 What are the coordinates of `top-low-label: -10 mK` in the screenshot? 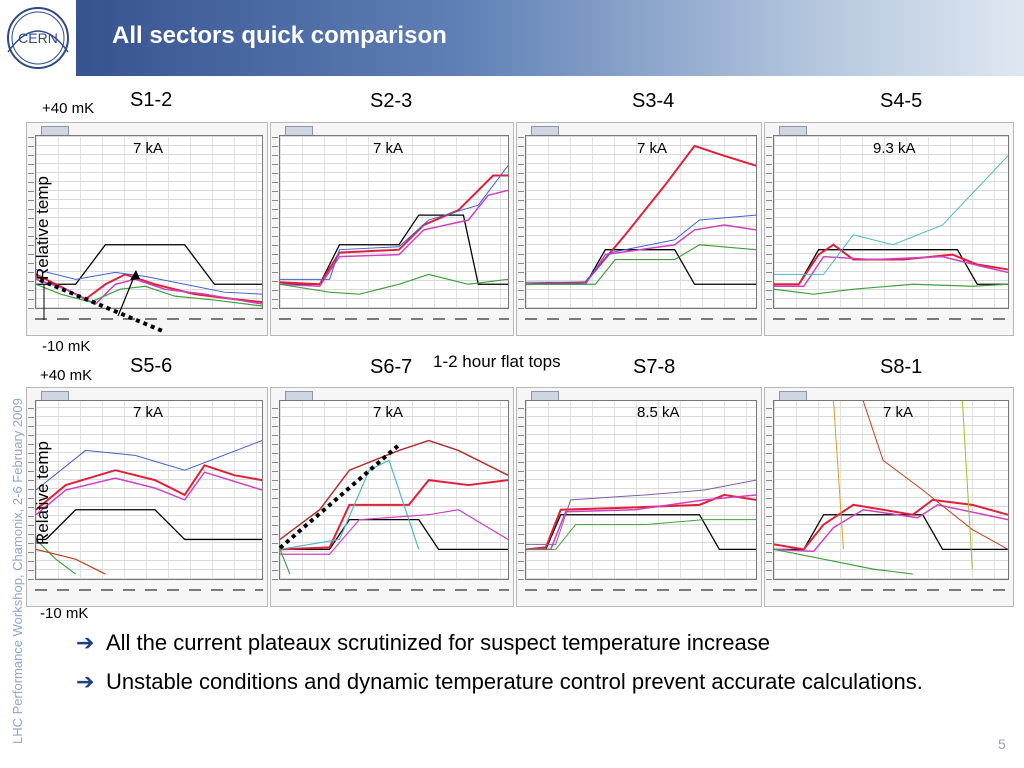 It's located at (66, 346).